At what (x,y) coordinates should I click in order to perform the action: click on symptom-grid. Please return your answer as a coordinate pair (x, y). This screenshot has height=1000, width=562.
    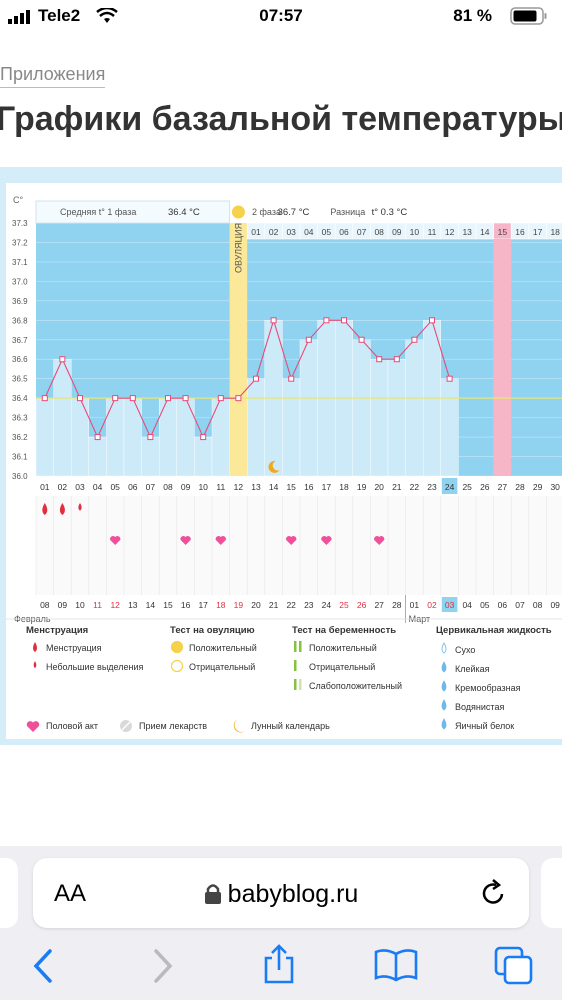
    Looking at the image, I should click on (299, 545).